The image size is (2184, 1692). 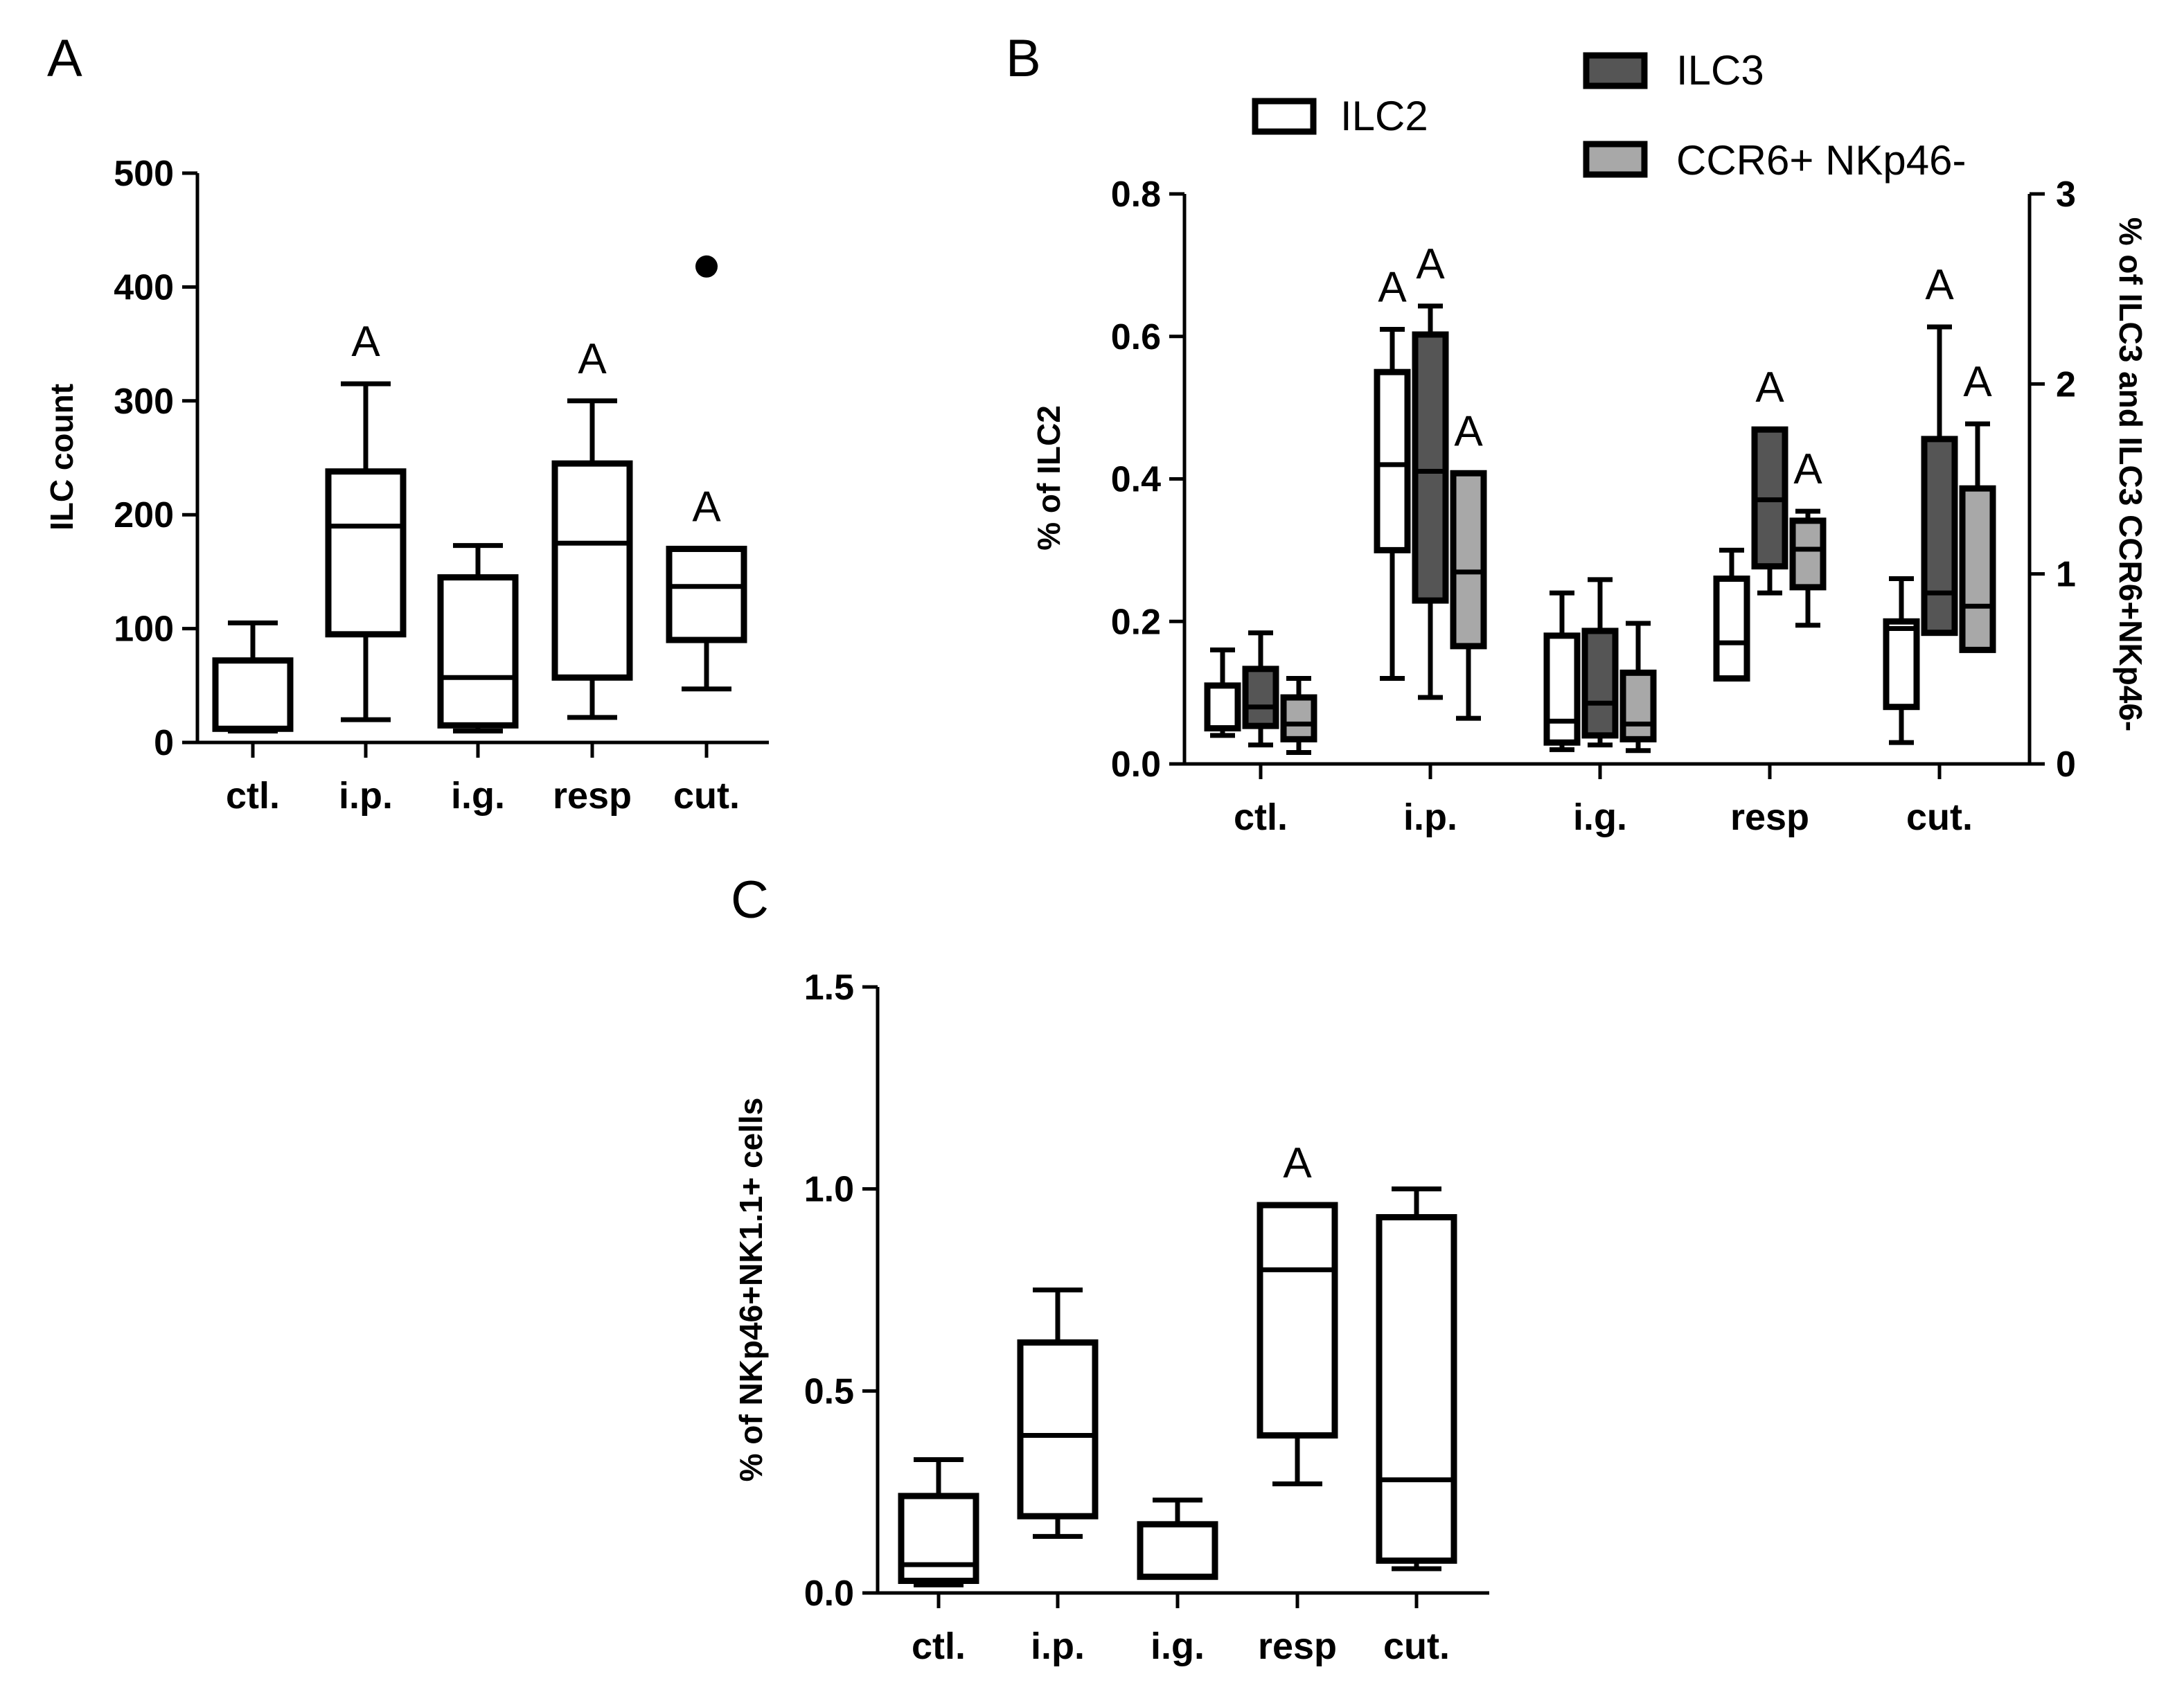 I want to click on panel-b-y2-tick-label: 2, so click(x=2066, y=384).